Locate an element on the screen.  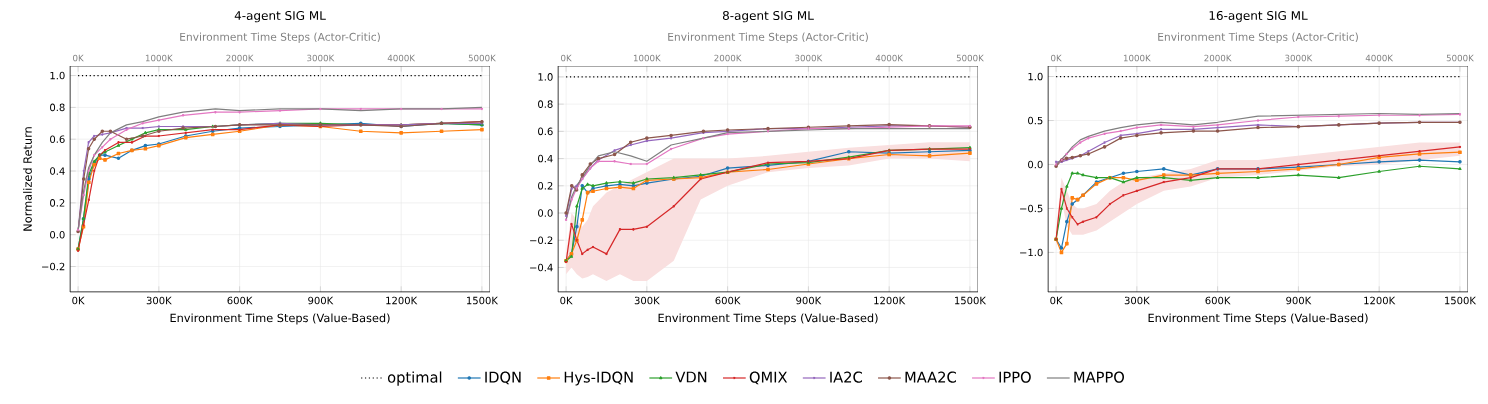
y-tick-label: 0.5 is located at coordinates (1035, 120).